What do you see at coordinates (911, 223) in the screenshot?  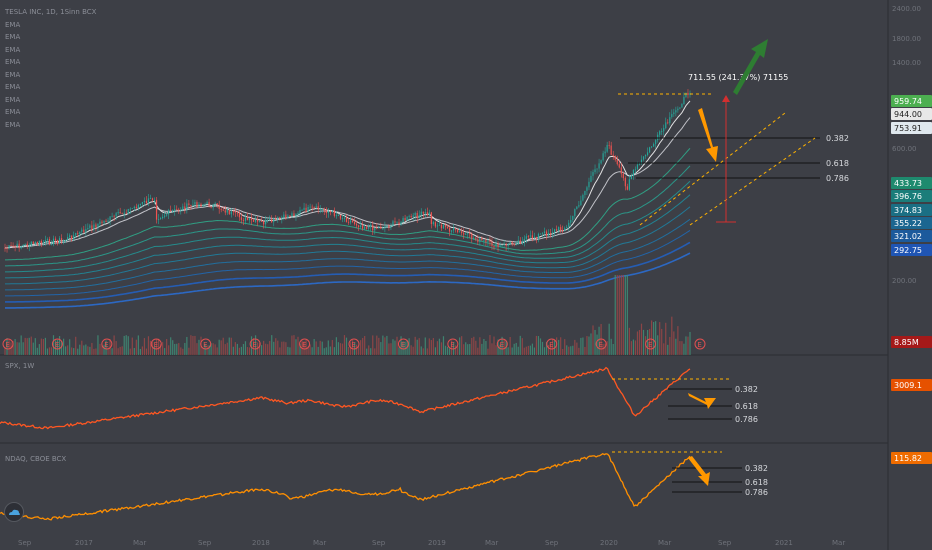 I see `main-price-tag: 355.22` at bounding box center [911, 223].